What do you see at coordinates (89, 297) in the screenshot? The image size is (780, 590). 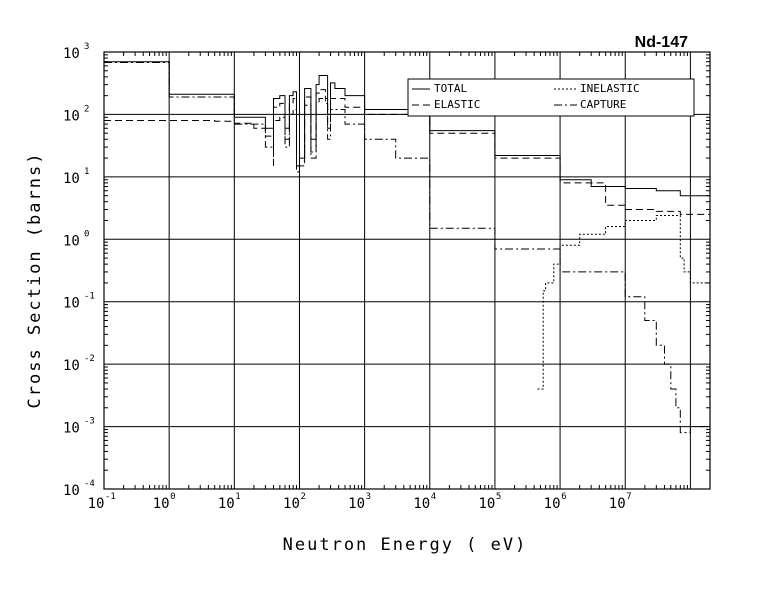 I see `y-tick-exponent: -1` at bounding box center [89, 297].